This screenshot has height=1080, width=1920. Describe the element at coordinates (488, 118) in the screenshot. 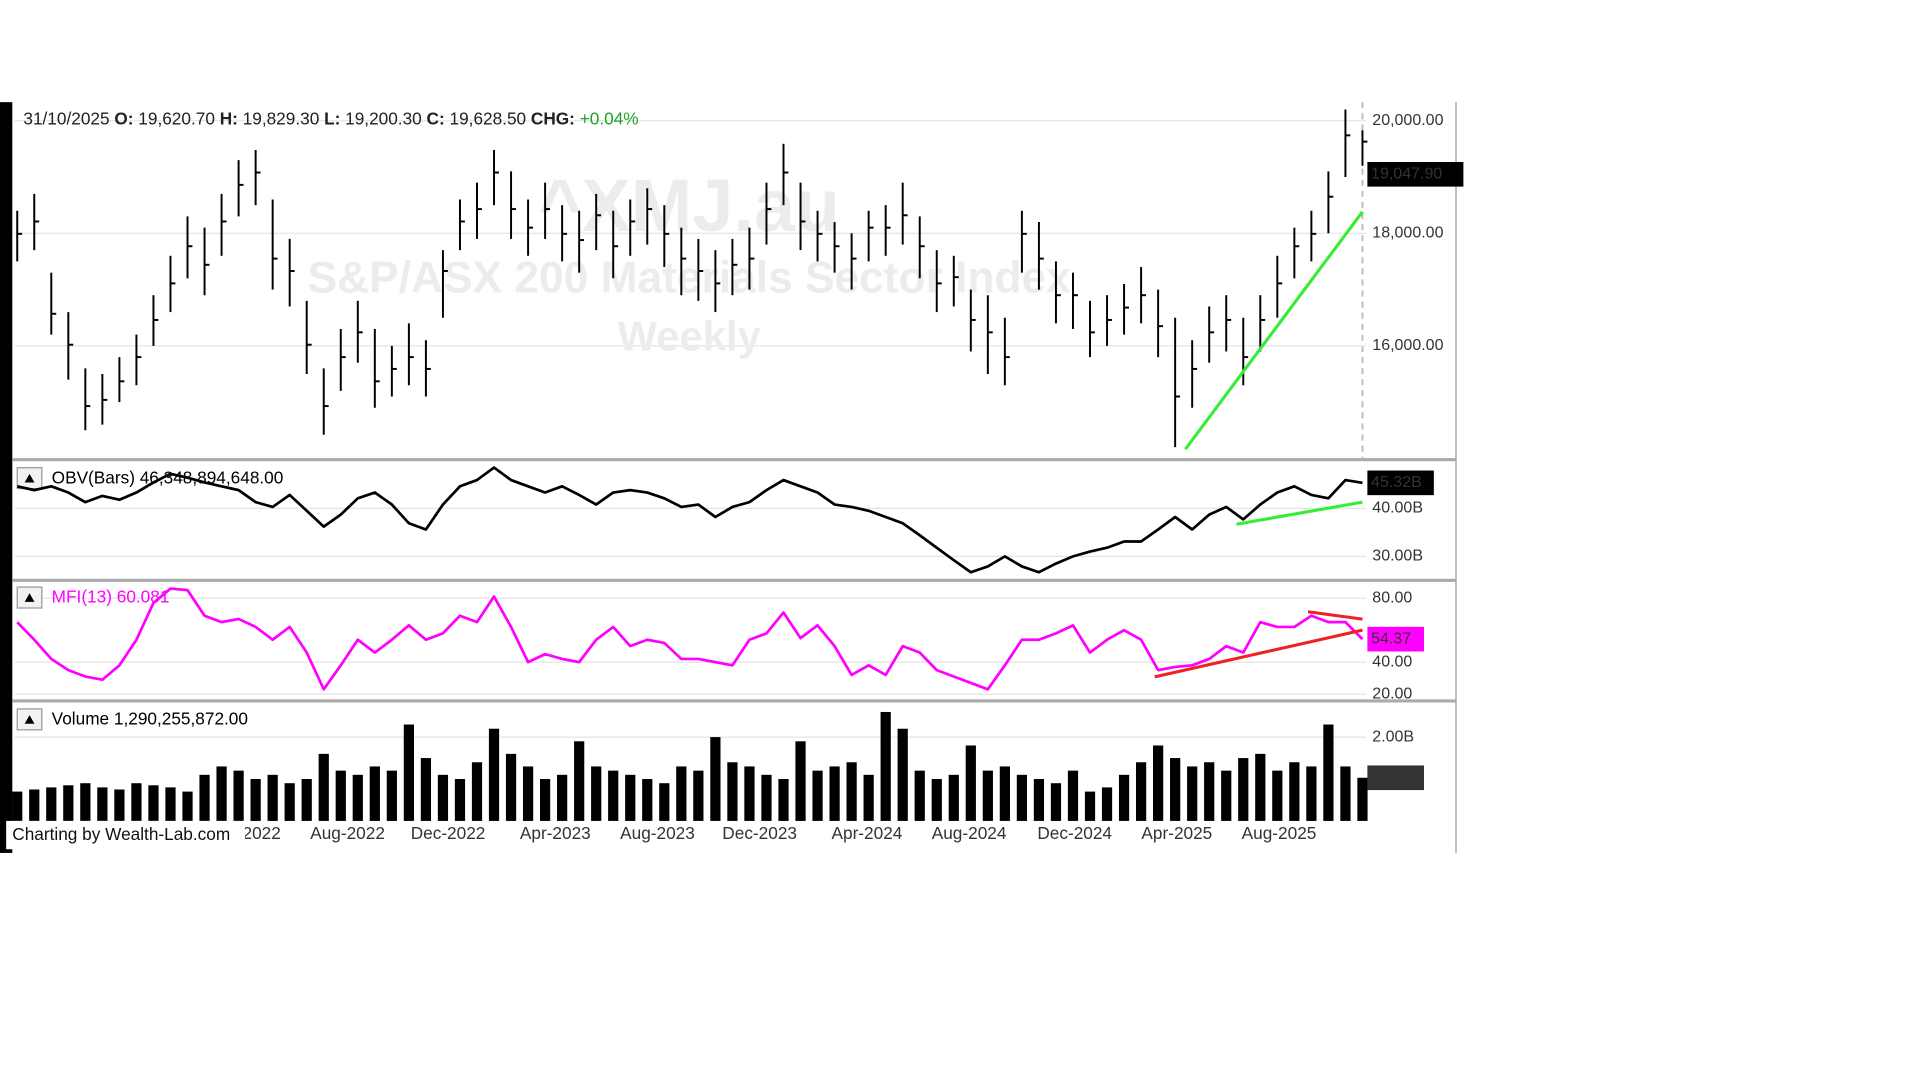

I see `header-field: 19,628.50` at that location.